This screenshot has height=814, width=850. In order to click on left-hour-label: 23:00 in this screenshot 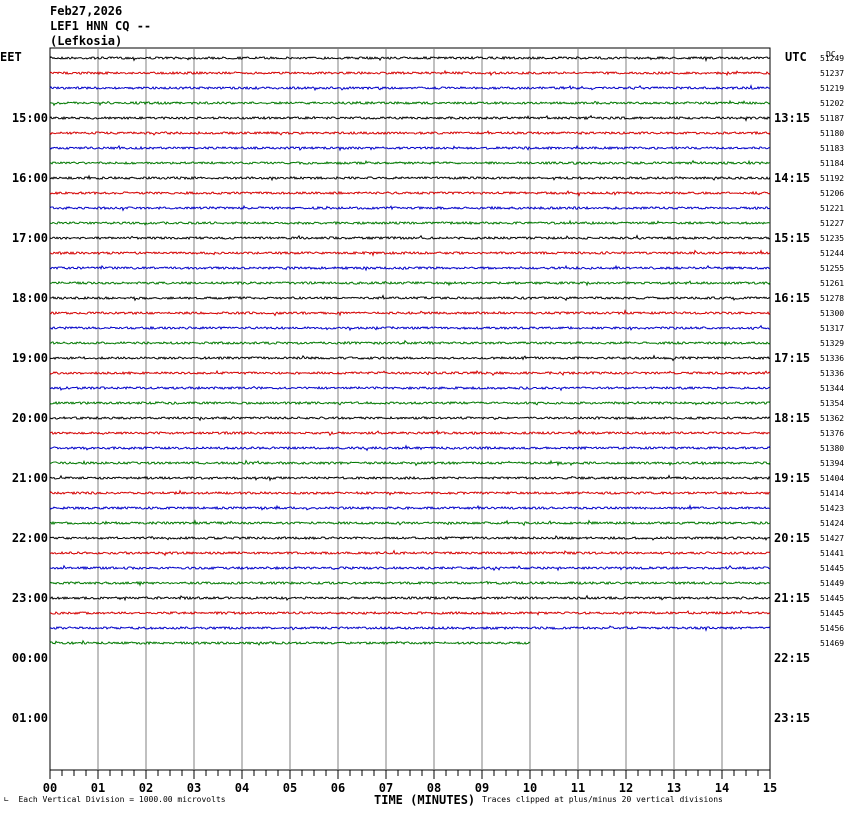, I will do `click(30, 598)`.